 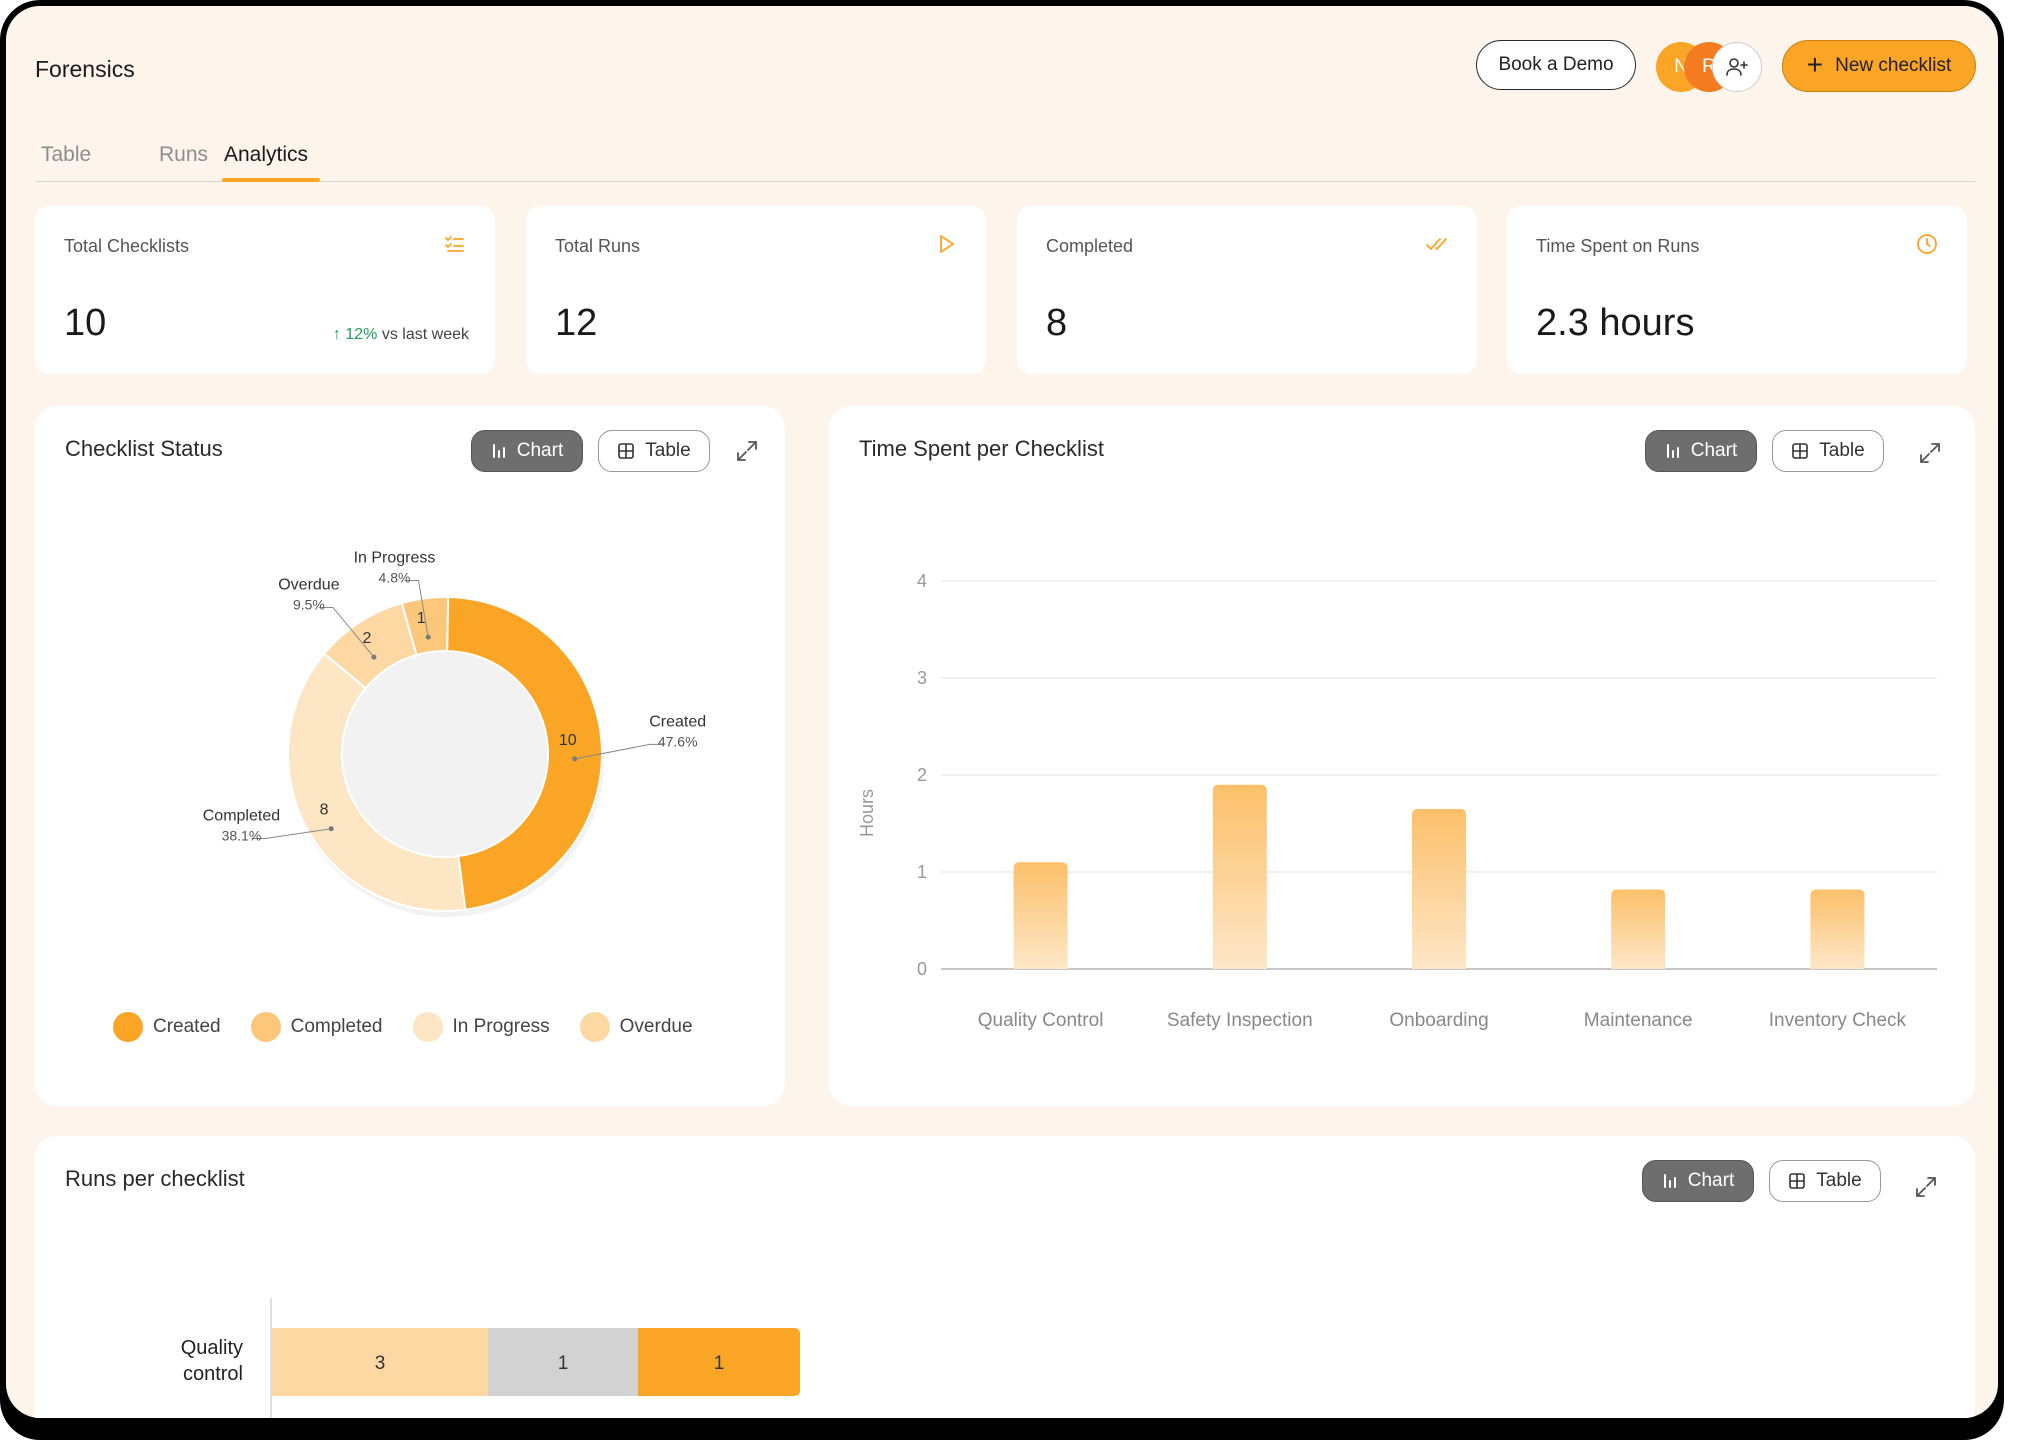 I want to click on avatar-group: N R, so click(x=1716, y=67).